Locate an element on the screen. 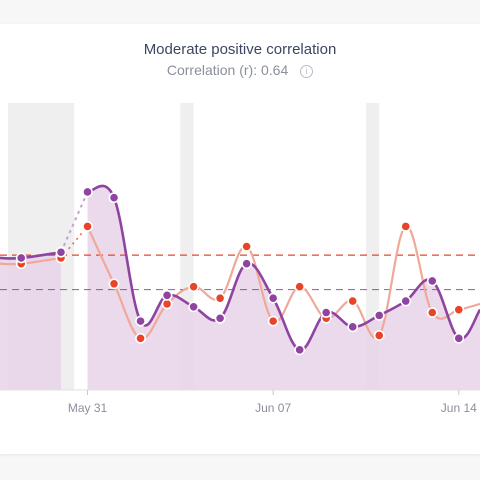 The width and height of the screenshot is (480, 480). x-tick-label: Jun 14 is located at coordinates (459, 408).